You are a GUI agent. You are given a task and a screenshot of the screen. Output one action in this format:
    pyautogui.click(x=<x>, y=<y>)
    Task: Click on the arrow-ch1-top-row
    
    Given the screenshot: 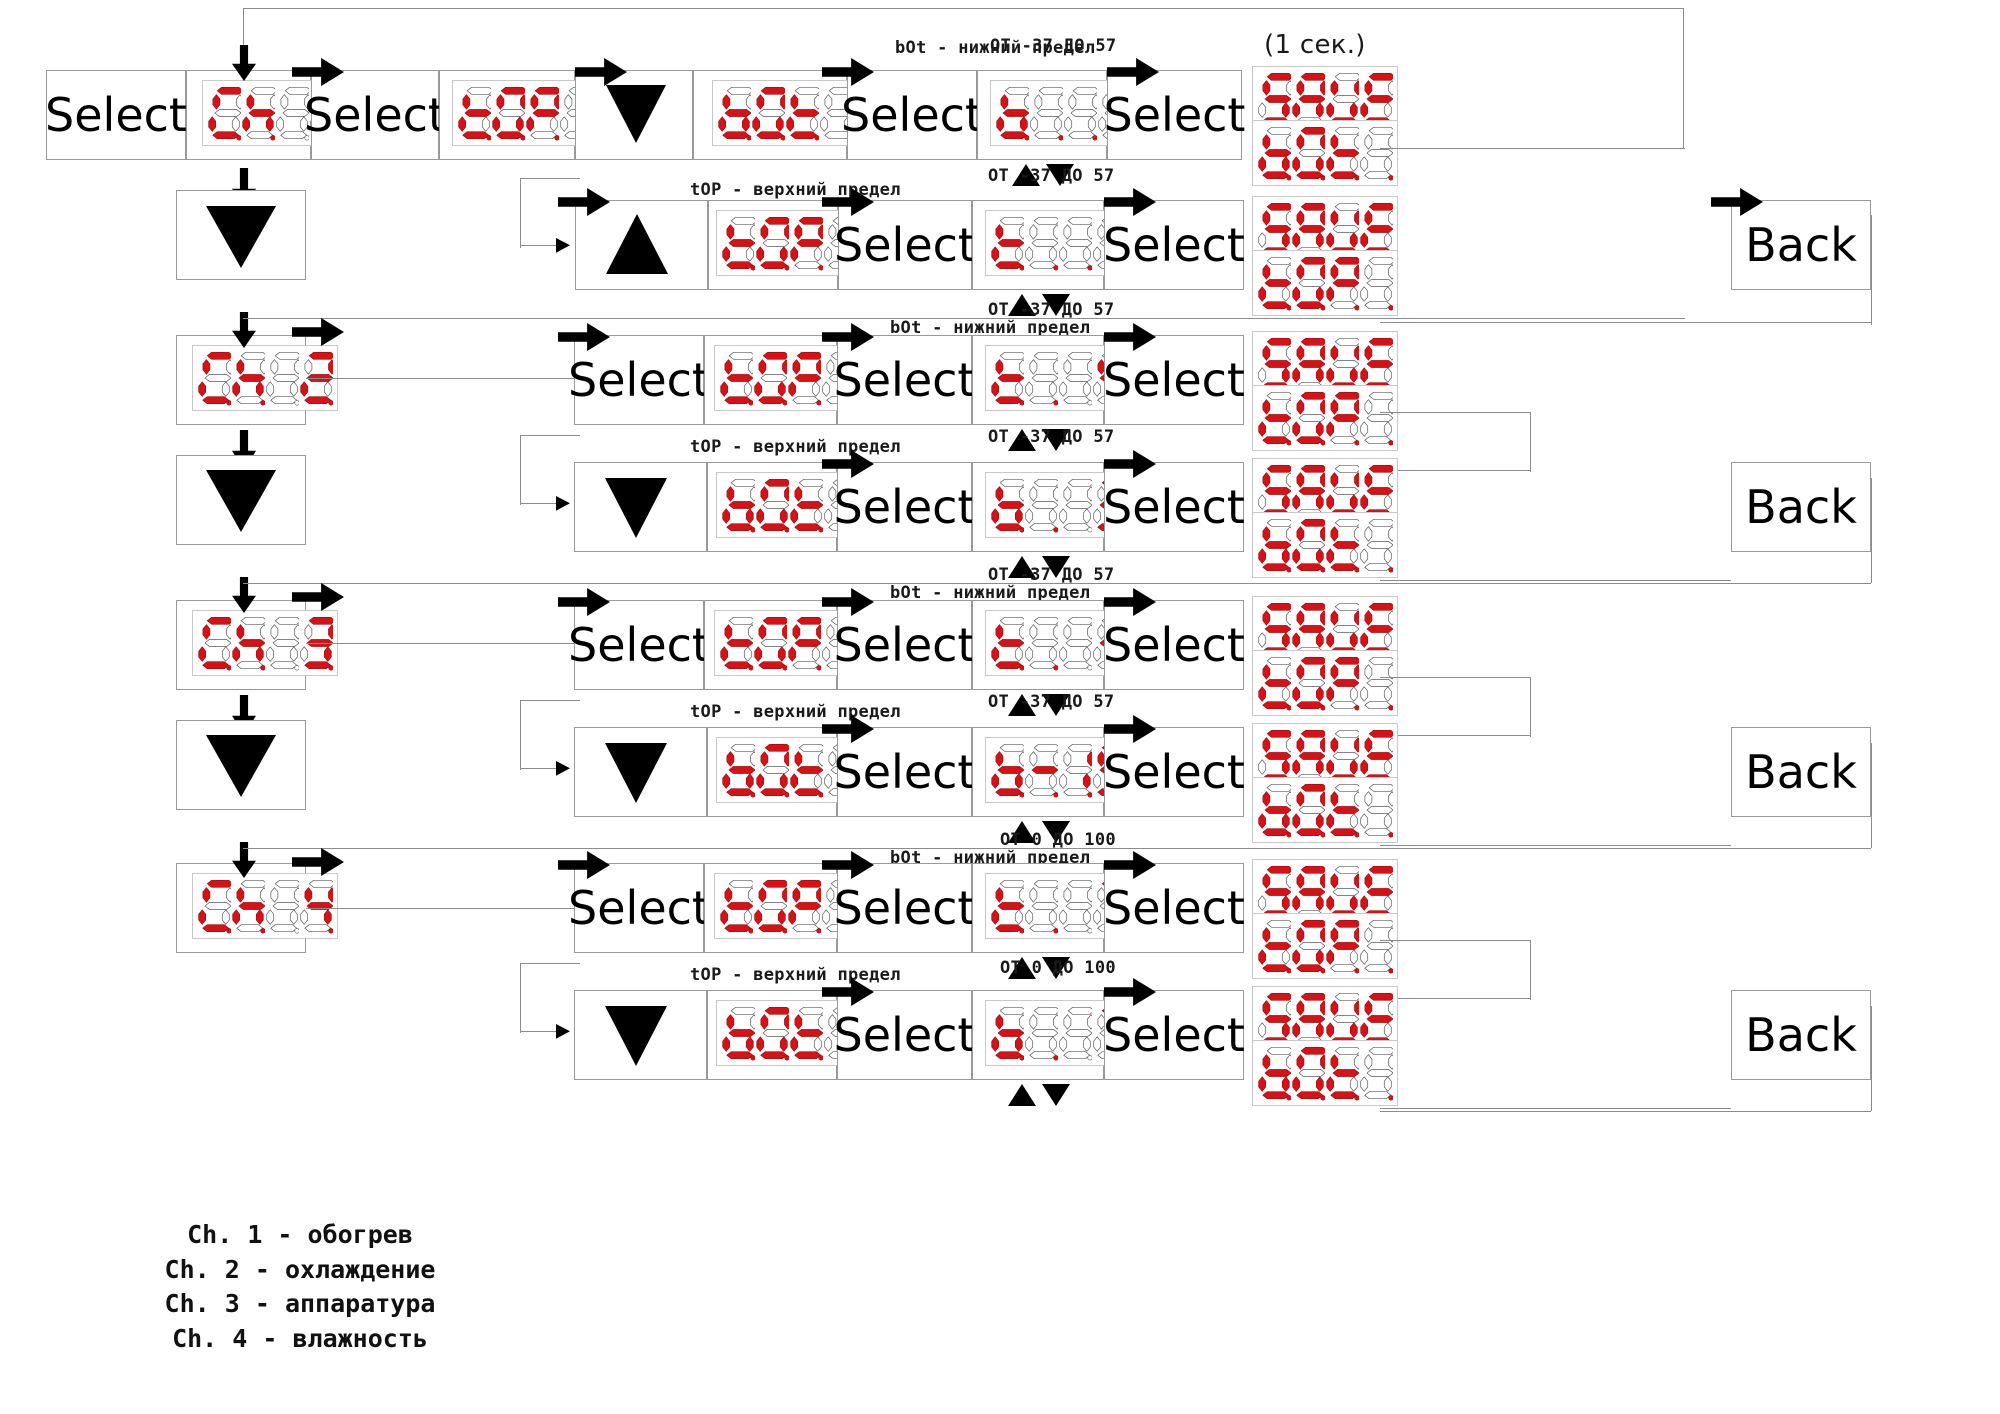 What is the action you would take?
    pyautogui.click(x=584, y=202)
    